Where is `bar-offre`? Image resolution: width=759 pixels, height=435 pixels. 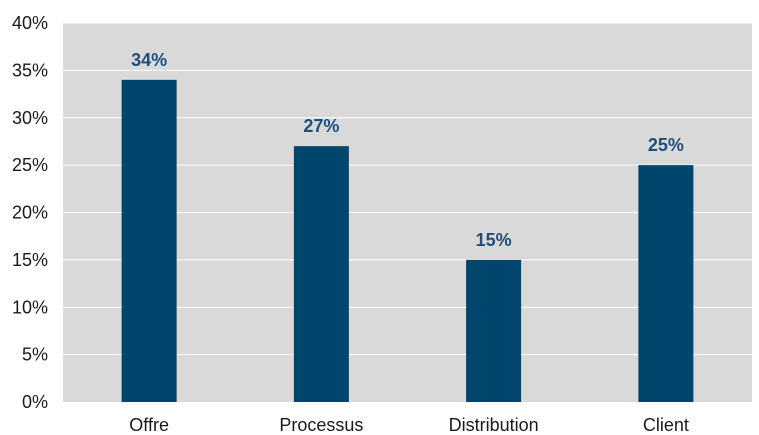
bar-offre is located at coordinates (149, 240).